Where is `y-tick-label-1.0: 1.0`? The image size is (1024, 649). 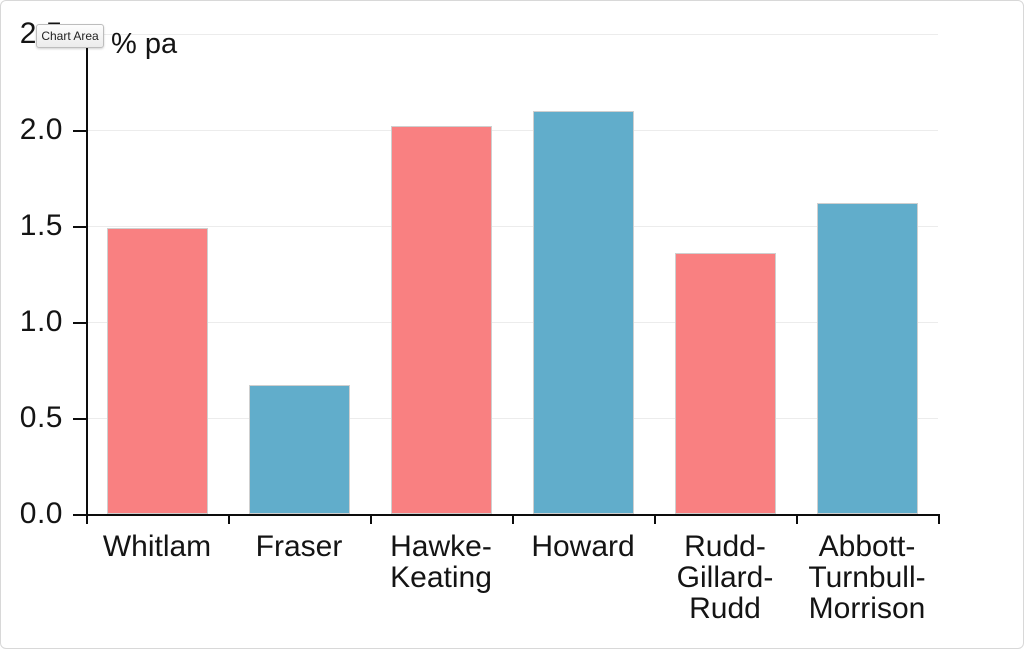
y-tick-label-1.0: 1.0 is located at coordinates (41, 321).